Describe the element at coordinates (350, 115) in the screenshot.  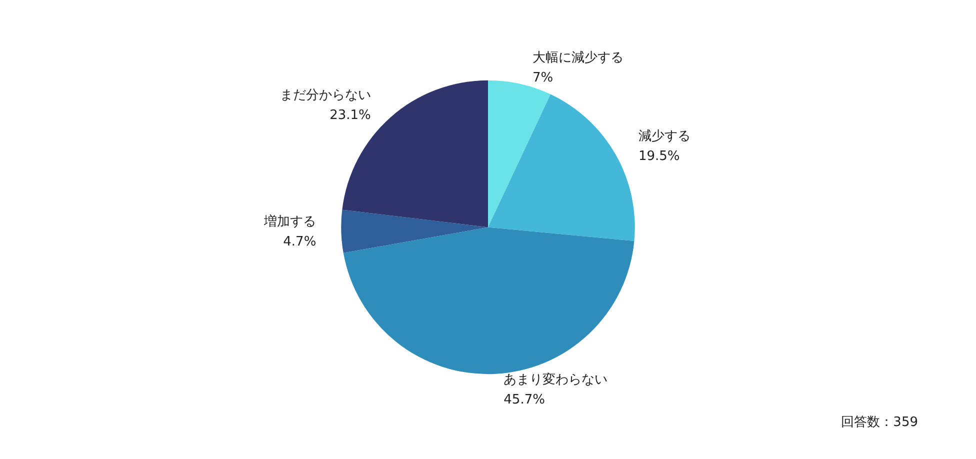
I see `data-label: 23.1%` at that location.